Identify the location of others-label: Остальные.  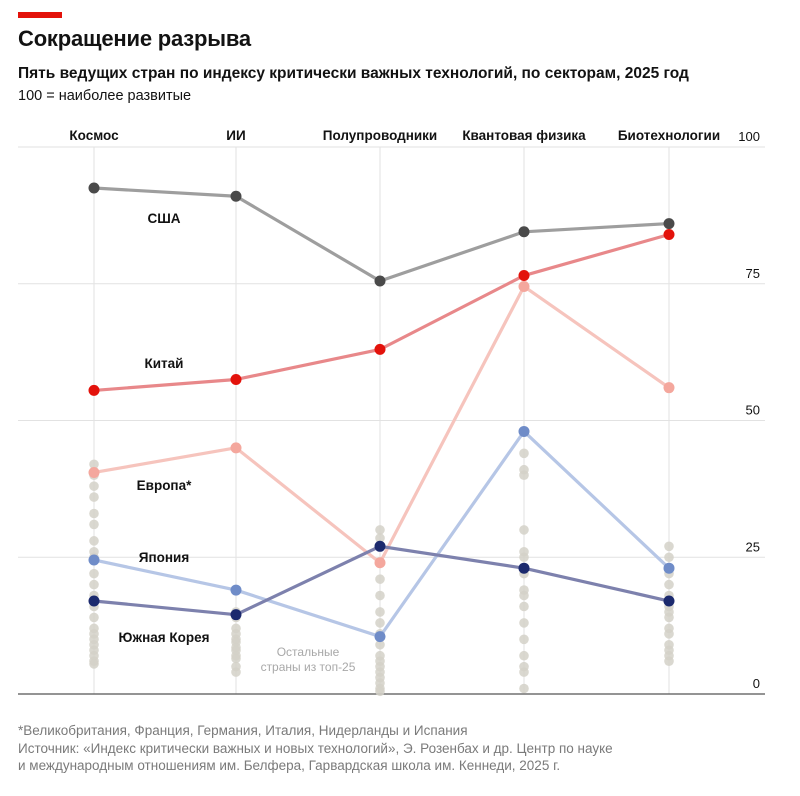
(308, 652).